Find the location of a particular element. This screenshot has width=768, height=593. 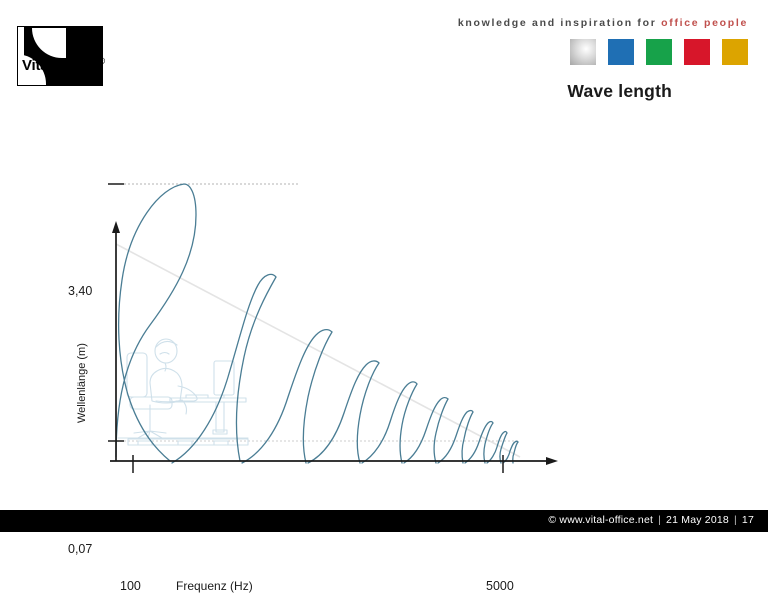

tagline-plain: knowledge and inspiration for is located at coordinates (559, 23).